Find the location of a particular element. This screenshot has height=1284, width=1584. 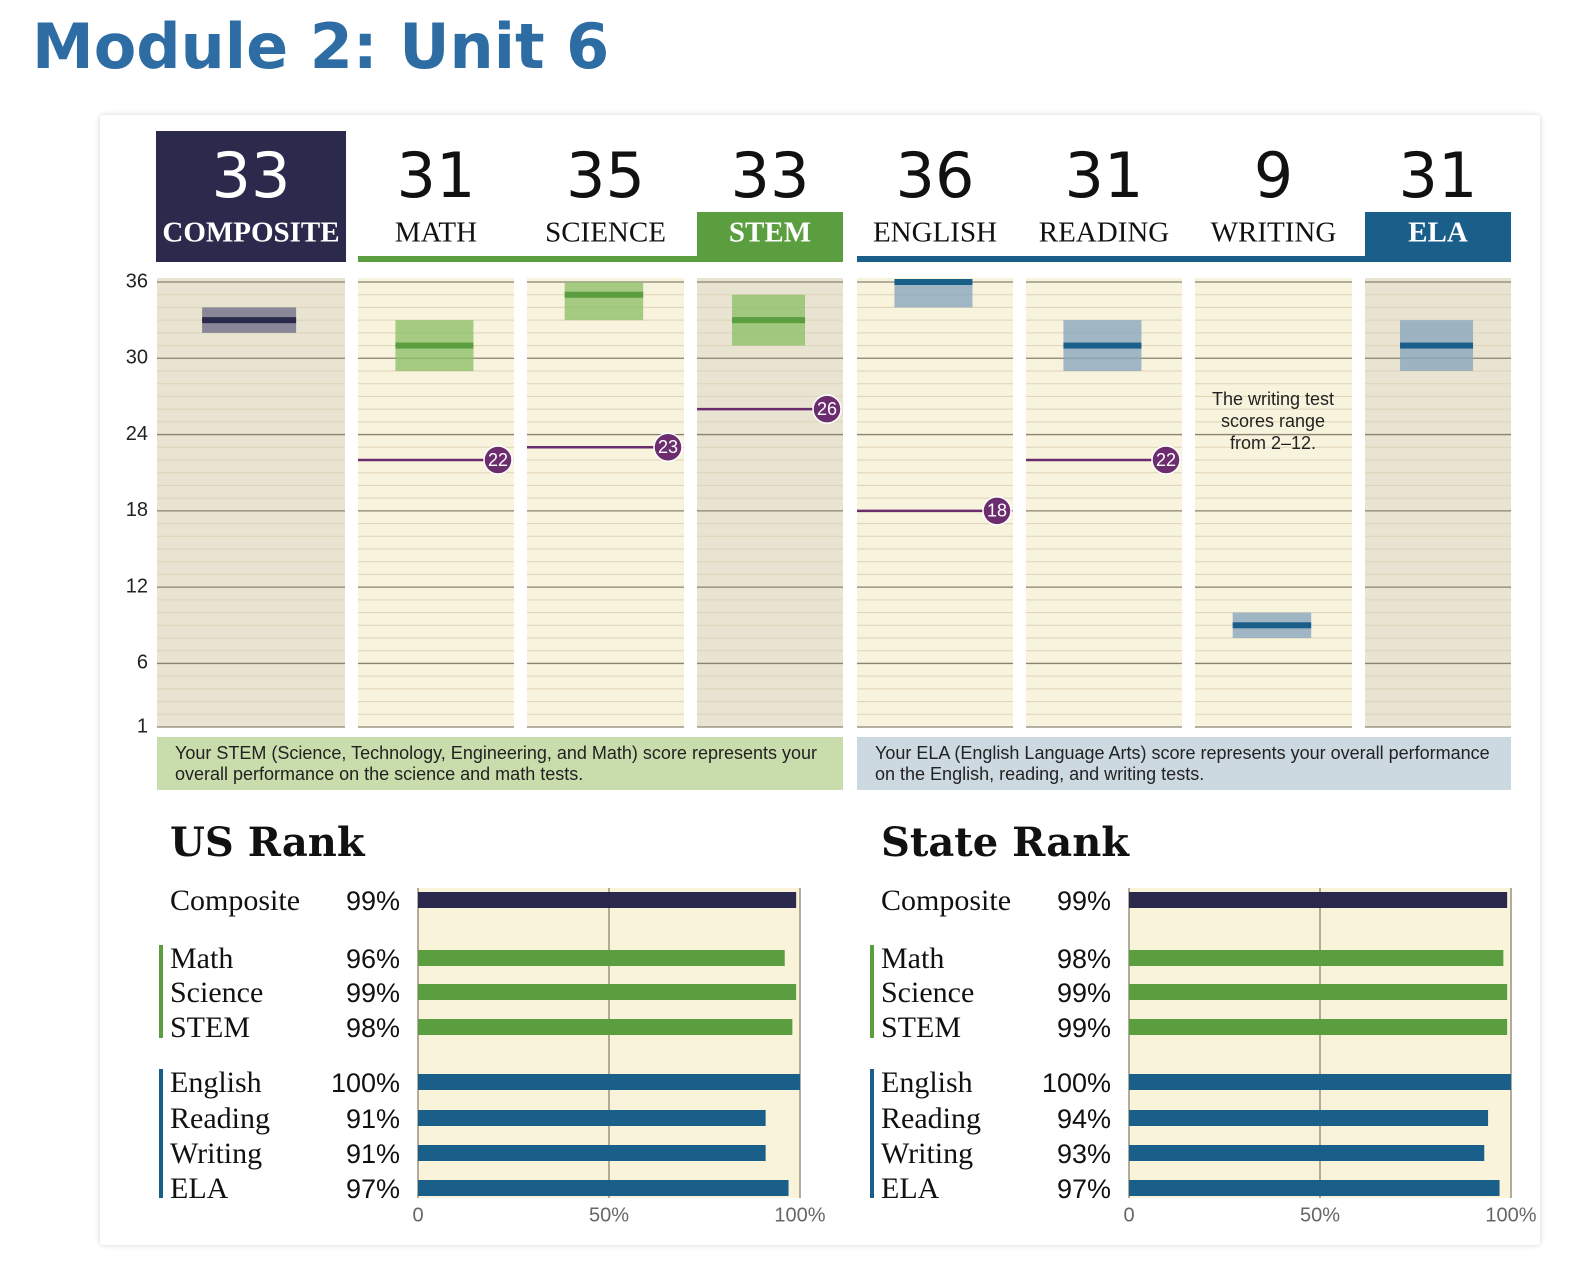

value-label: 93% is located at coordinates (1084, 1154).